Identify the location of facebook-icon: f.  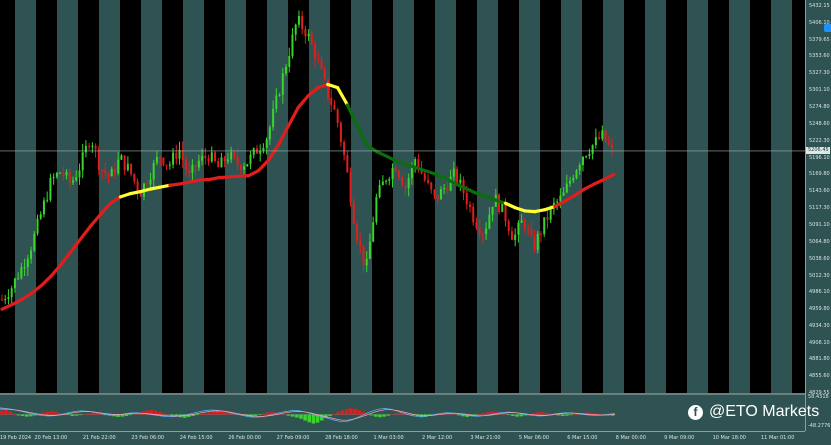
(695, 412).